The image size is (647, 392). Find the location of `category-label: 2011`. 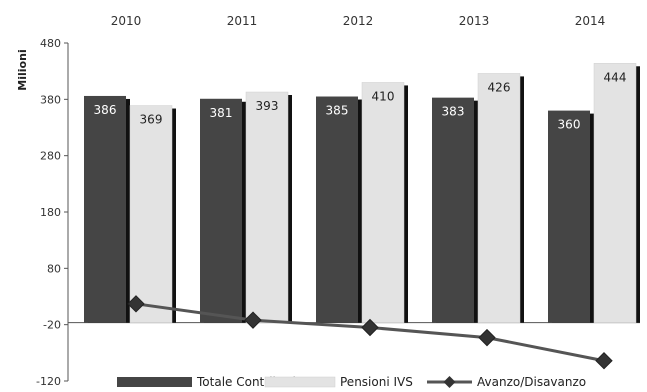

category-label: 2011 is located at coordinates (242, 21).